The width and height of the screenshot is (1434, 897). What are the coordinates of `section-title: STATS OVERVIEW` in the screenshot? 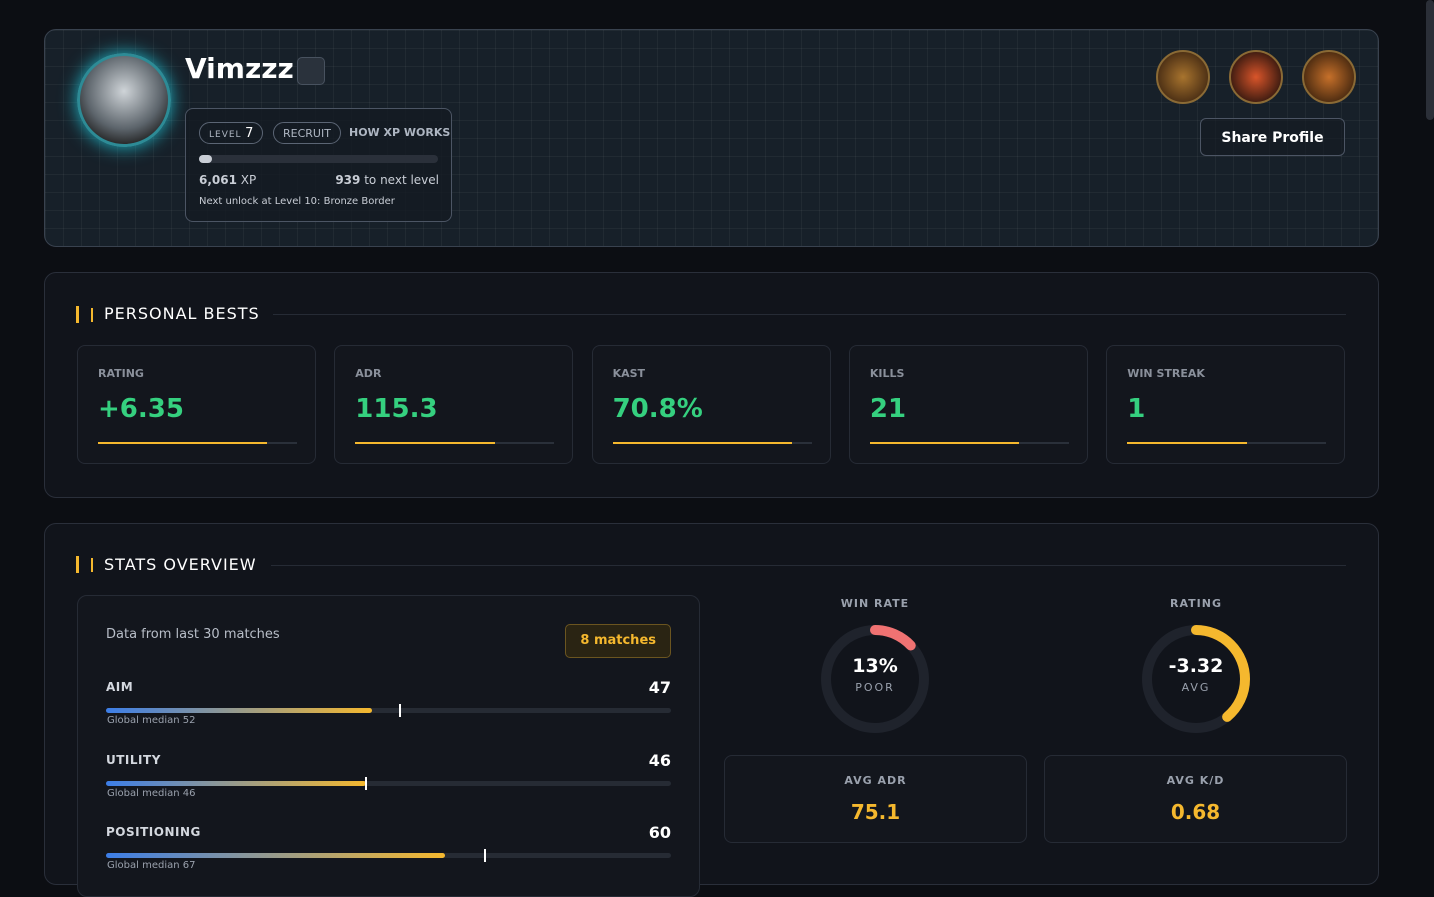 It's located at (180, 564).